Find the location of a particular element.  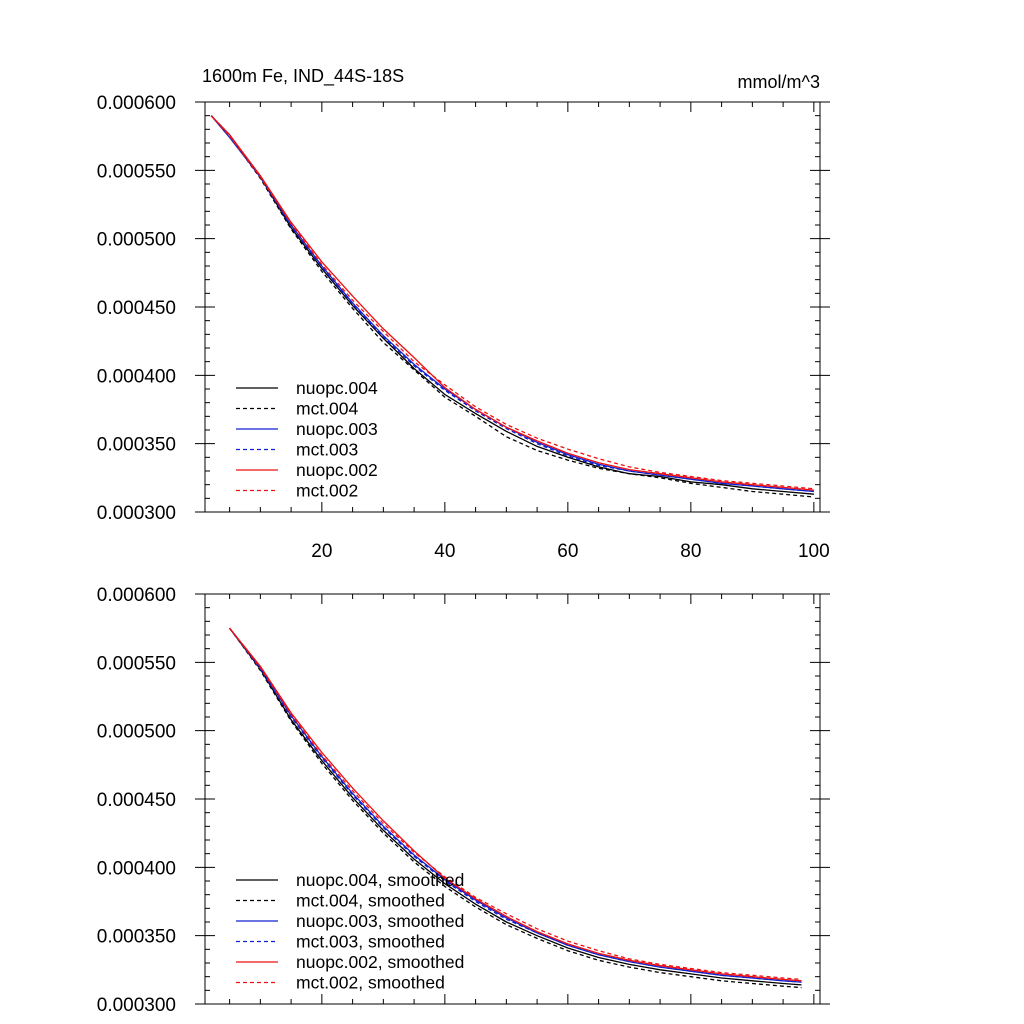

legend-label: nuopc.002, smoothed is located at coordinates (380, 962).